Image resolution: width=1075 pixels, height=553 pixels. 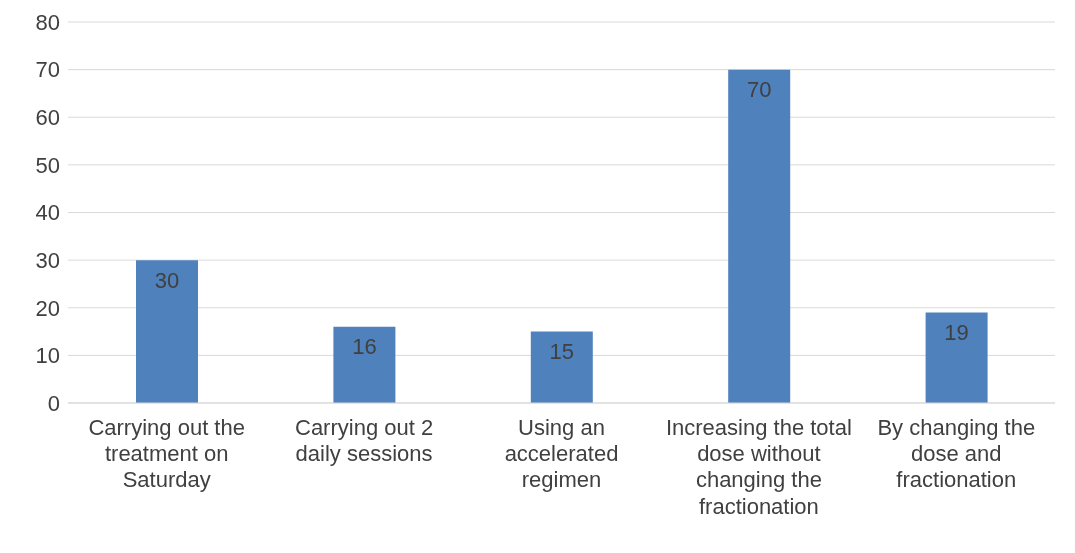 What do you see at coordinates (47, 260) in the screenshot?
I see `y-tick-label: 30` at bounding box center [47, 260].